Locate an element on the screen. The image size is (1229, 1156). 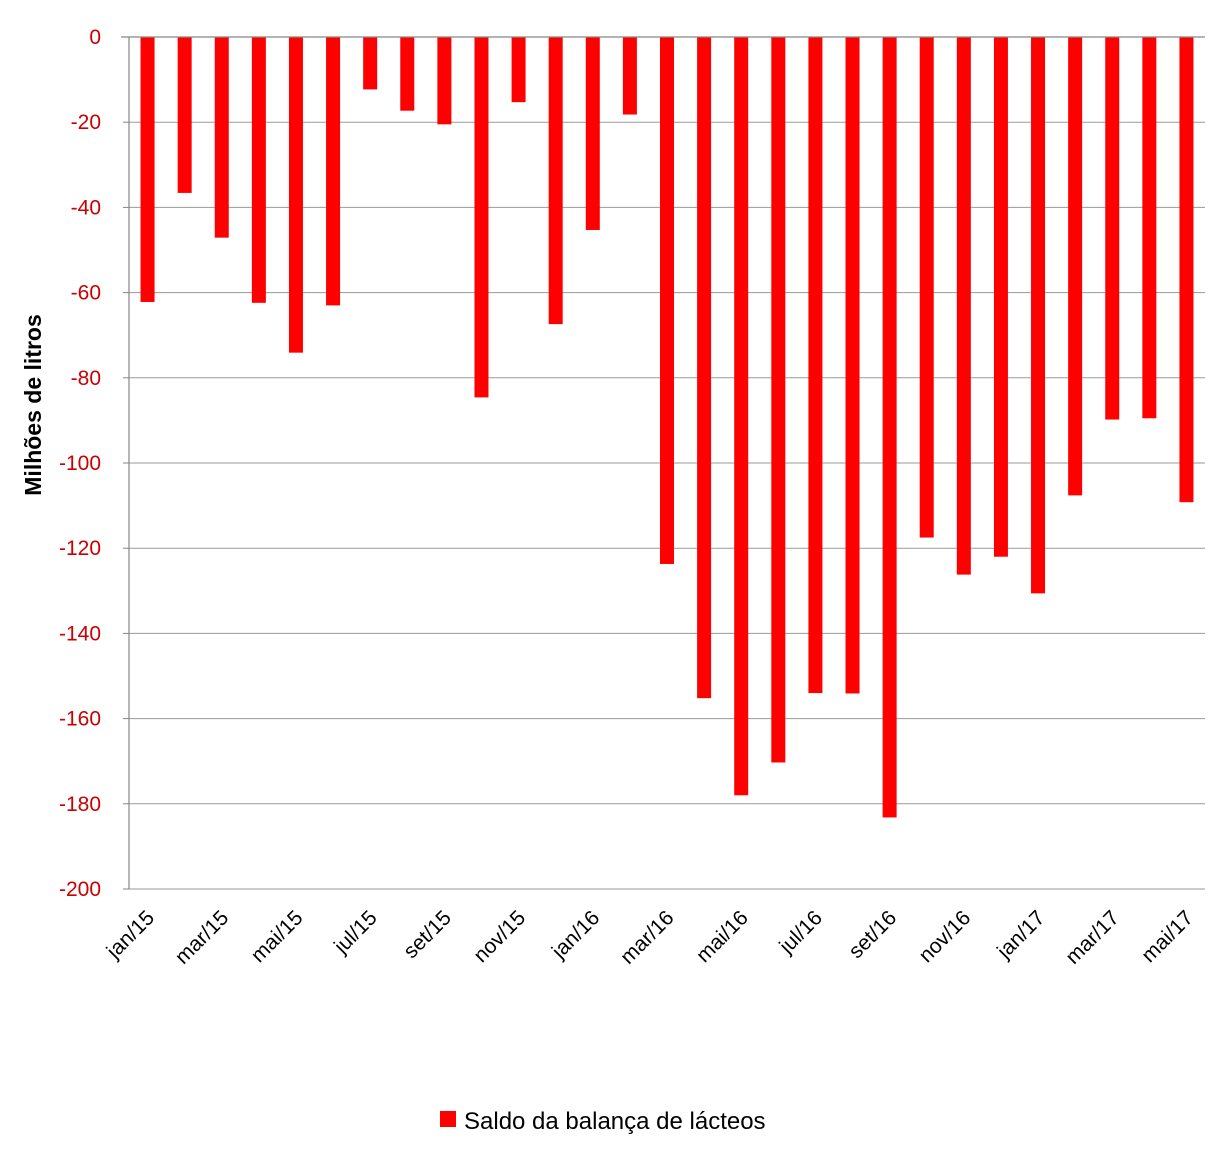
y-tick-label: -100 is located at coordinates (80, 463).